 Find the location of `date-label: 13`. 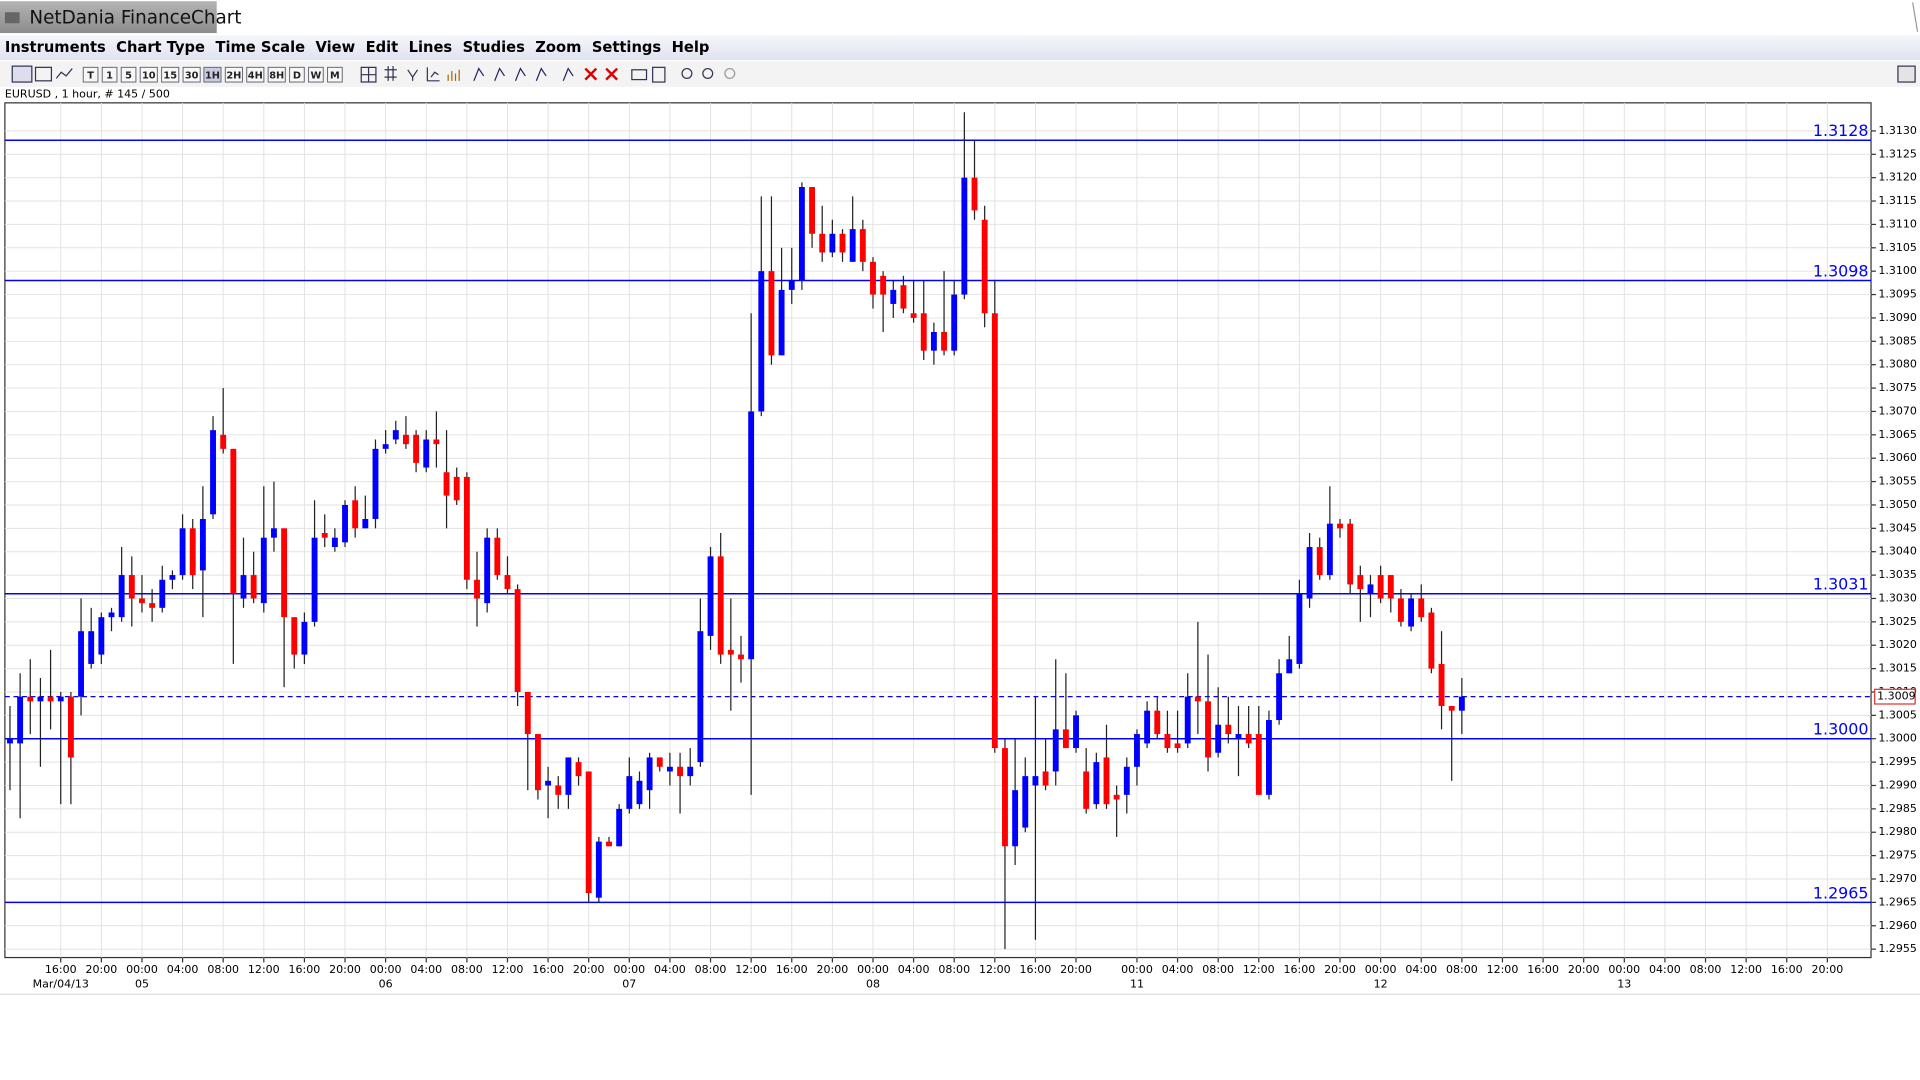

date-label: 13 is located at coordinates (1624, 983).